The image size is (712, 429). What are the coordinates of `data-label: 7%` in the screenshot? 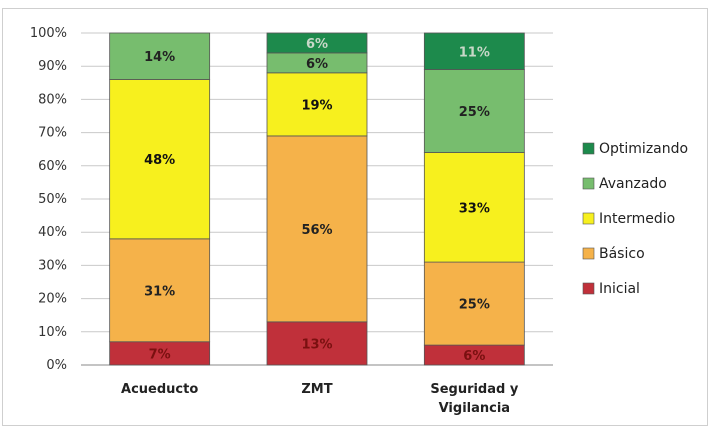 It's located at (160, 354).